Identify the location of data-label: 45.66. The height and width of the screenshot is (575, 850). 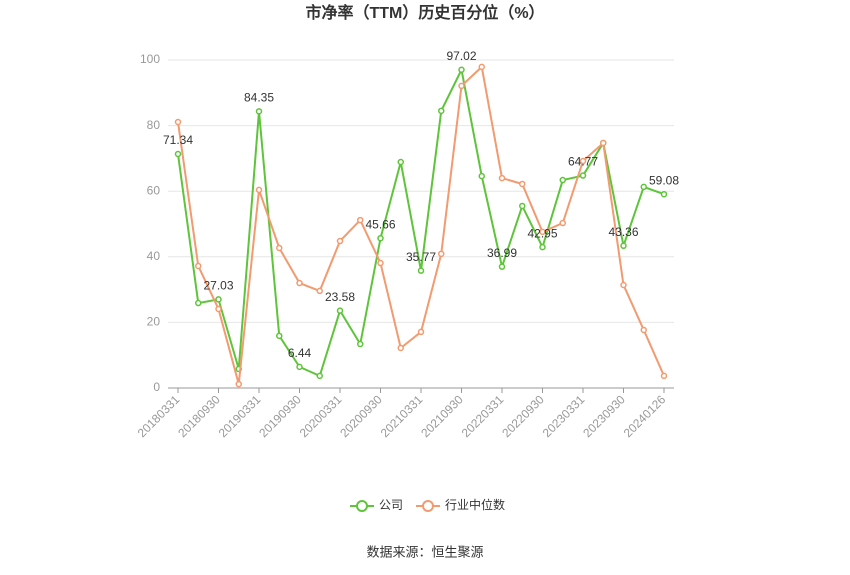
(380, 224).